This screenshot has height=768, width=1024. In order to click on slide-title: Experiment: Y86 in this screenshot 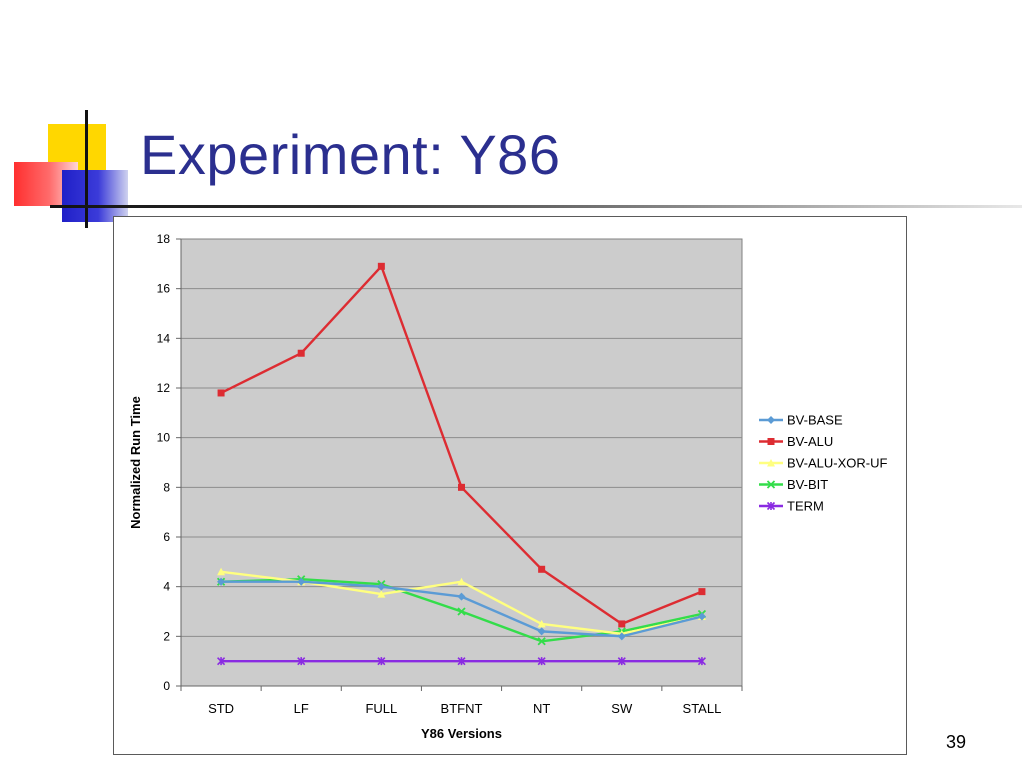, I will do `click(350, 154)`.